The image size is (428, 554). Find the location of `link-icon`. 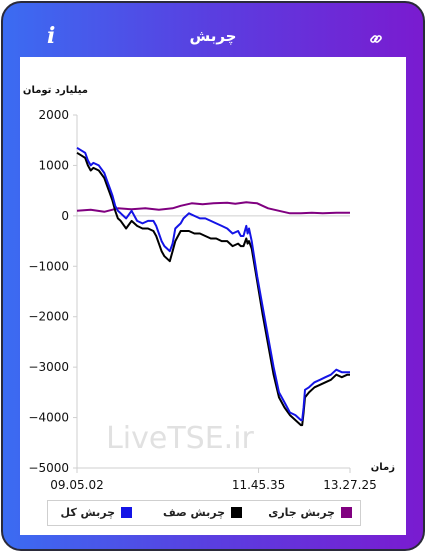

link-icon is located at coordinates (376, 40).